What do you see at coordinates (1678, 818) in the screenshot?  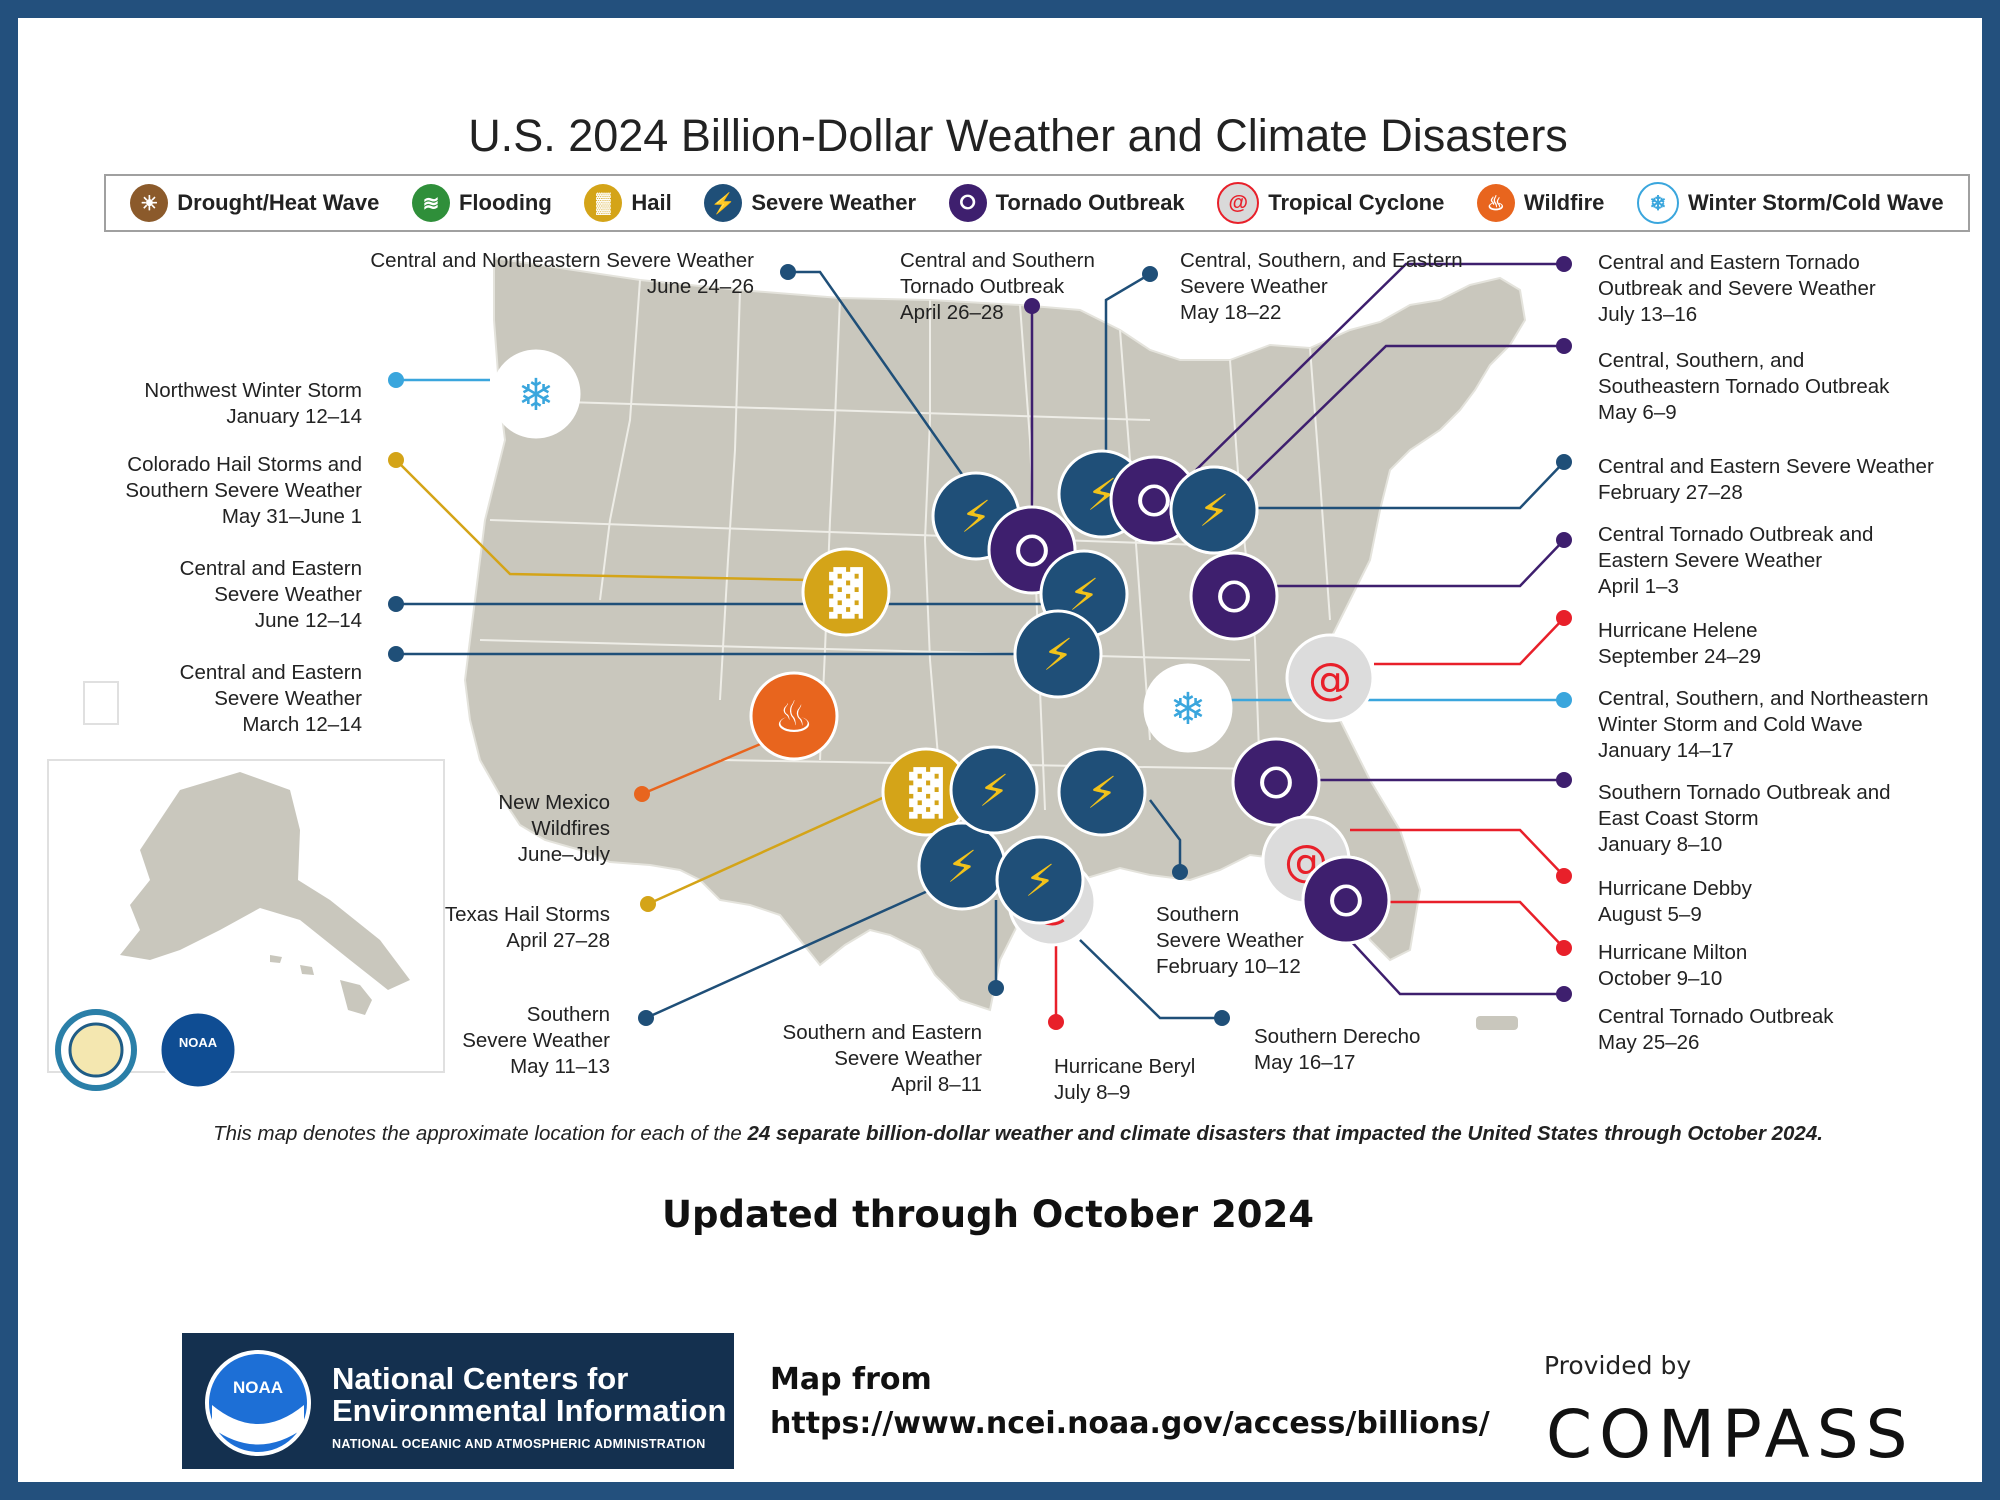 I see `event-label-line: East Coast Storm` at bounding box center [1678, 818].